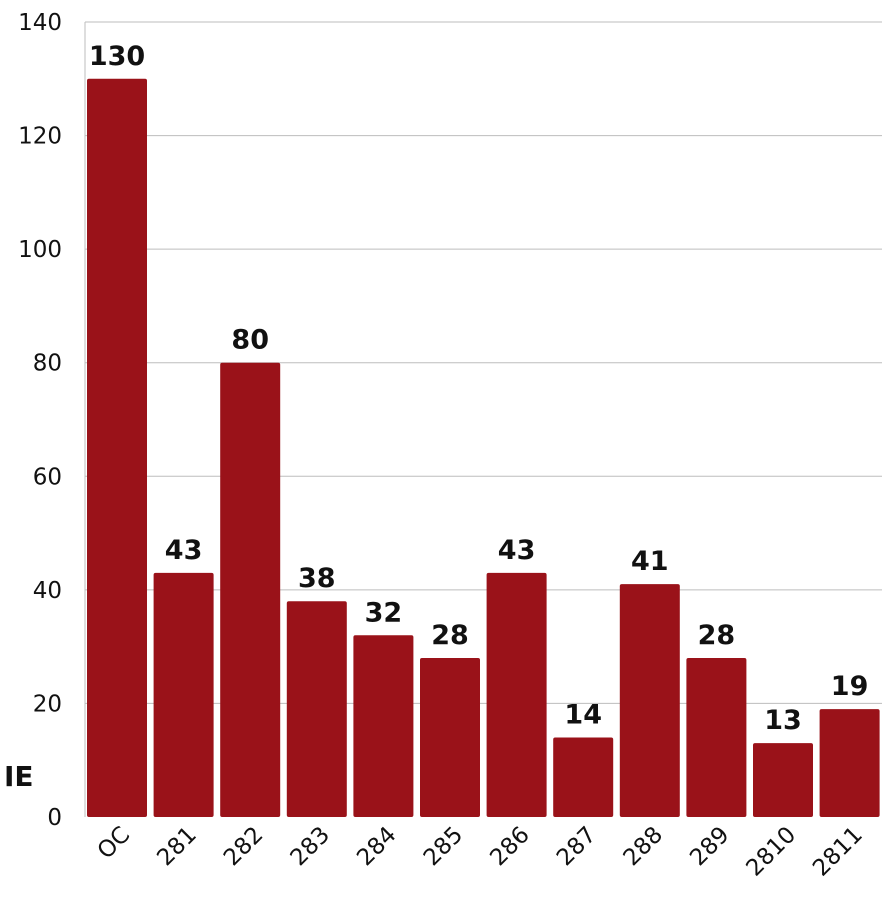 The width and height of the screenshot is (890, 901). I want to click on bar-value-label: 130, so click(117, 56).